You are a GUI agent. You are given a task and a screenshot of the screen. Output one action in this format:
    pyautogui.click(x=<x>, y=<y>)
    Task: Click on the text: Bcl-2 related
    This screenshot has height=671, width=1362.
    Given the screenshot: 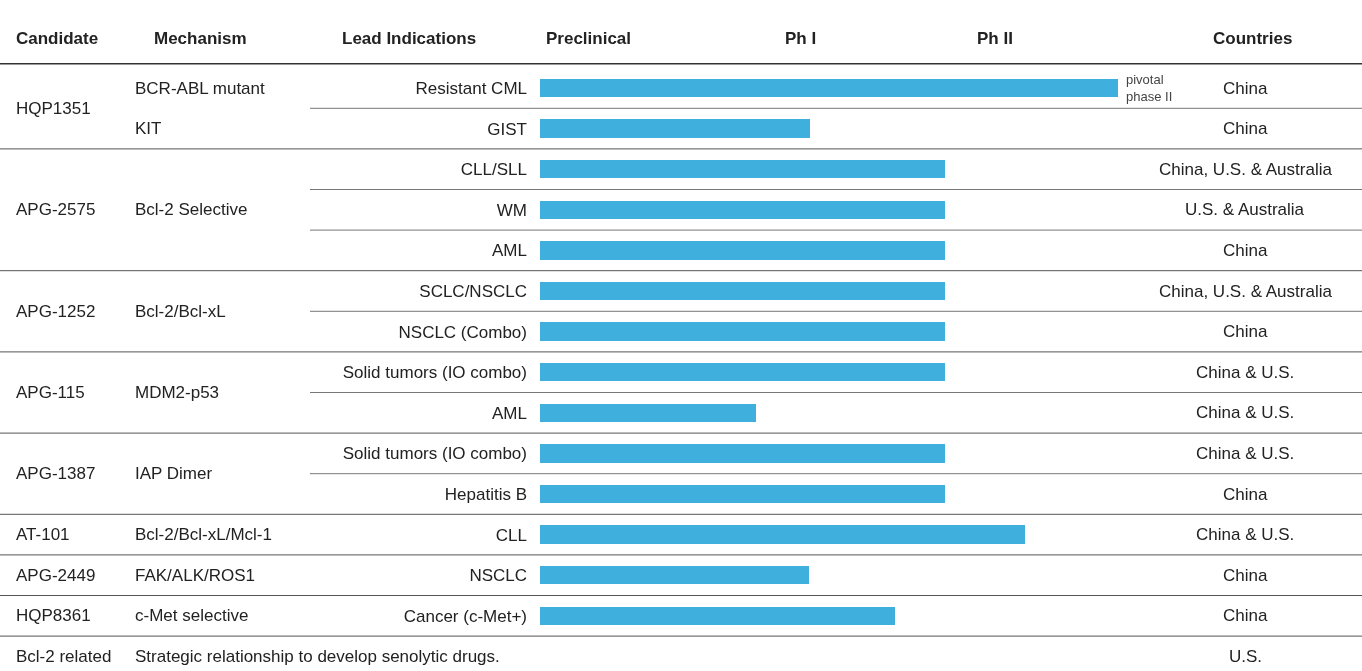 What is the action you would take?
    pyautogui.click(x=64, y=656)
    